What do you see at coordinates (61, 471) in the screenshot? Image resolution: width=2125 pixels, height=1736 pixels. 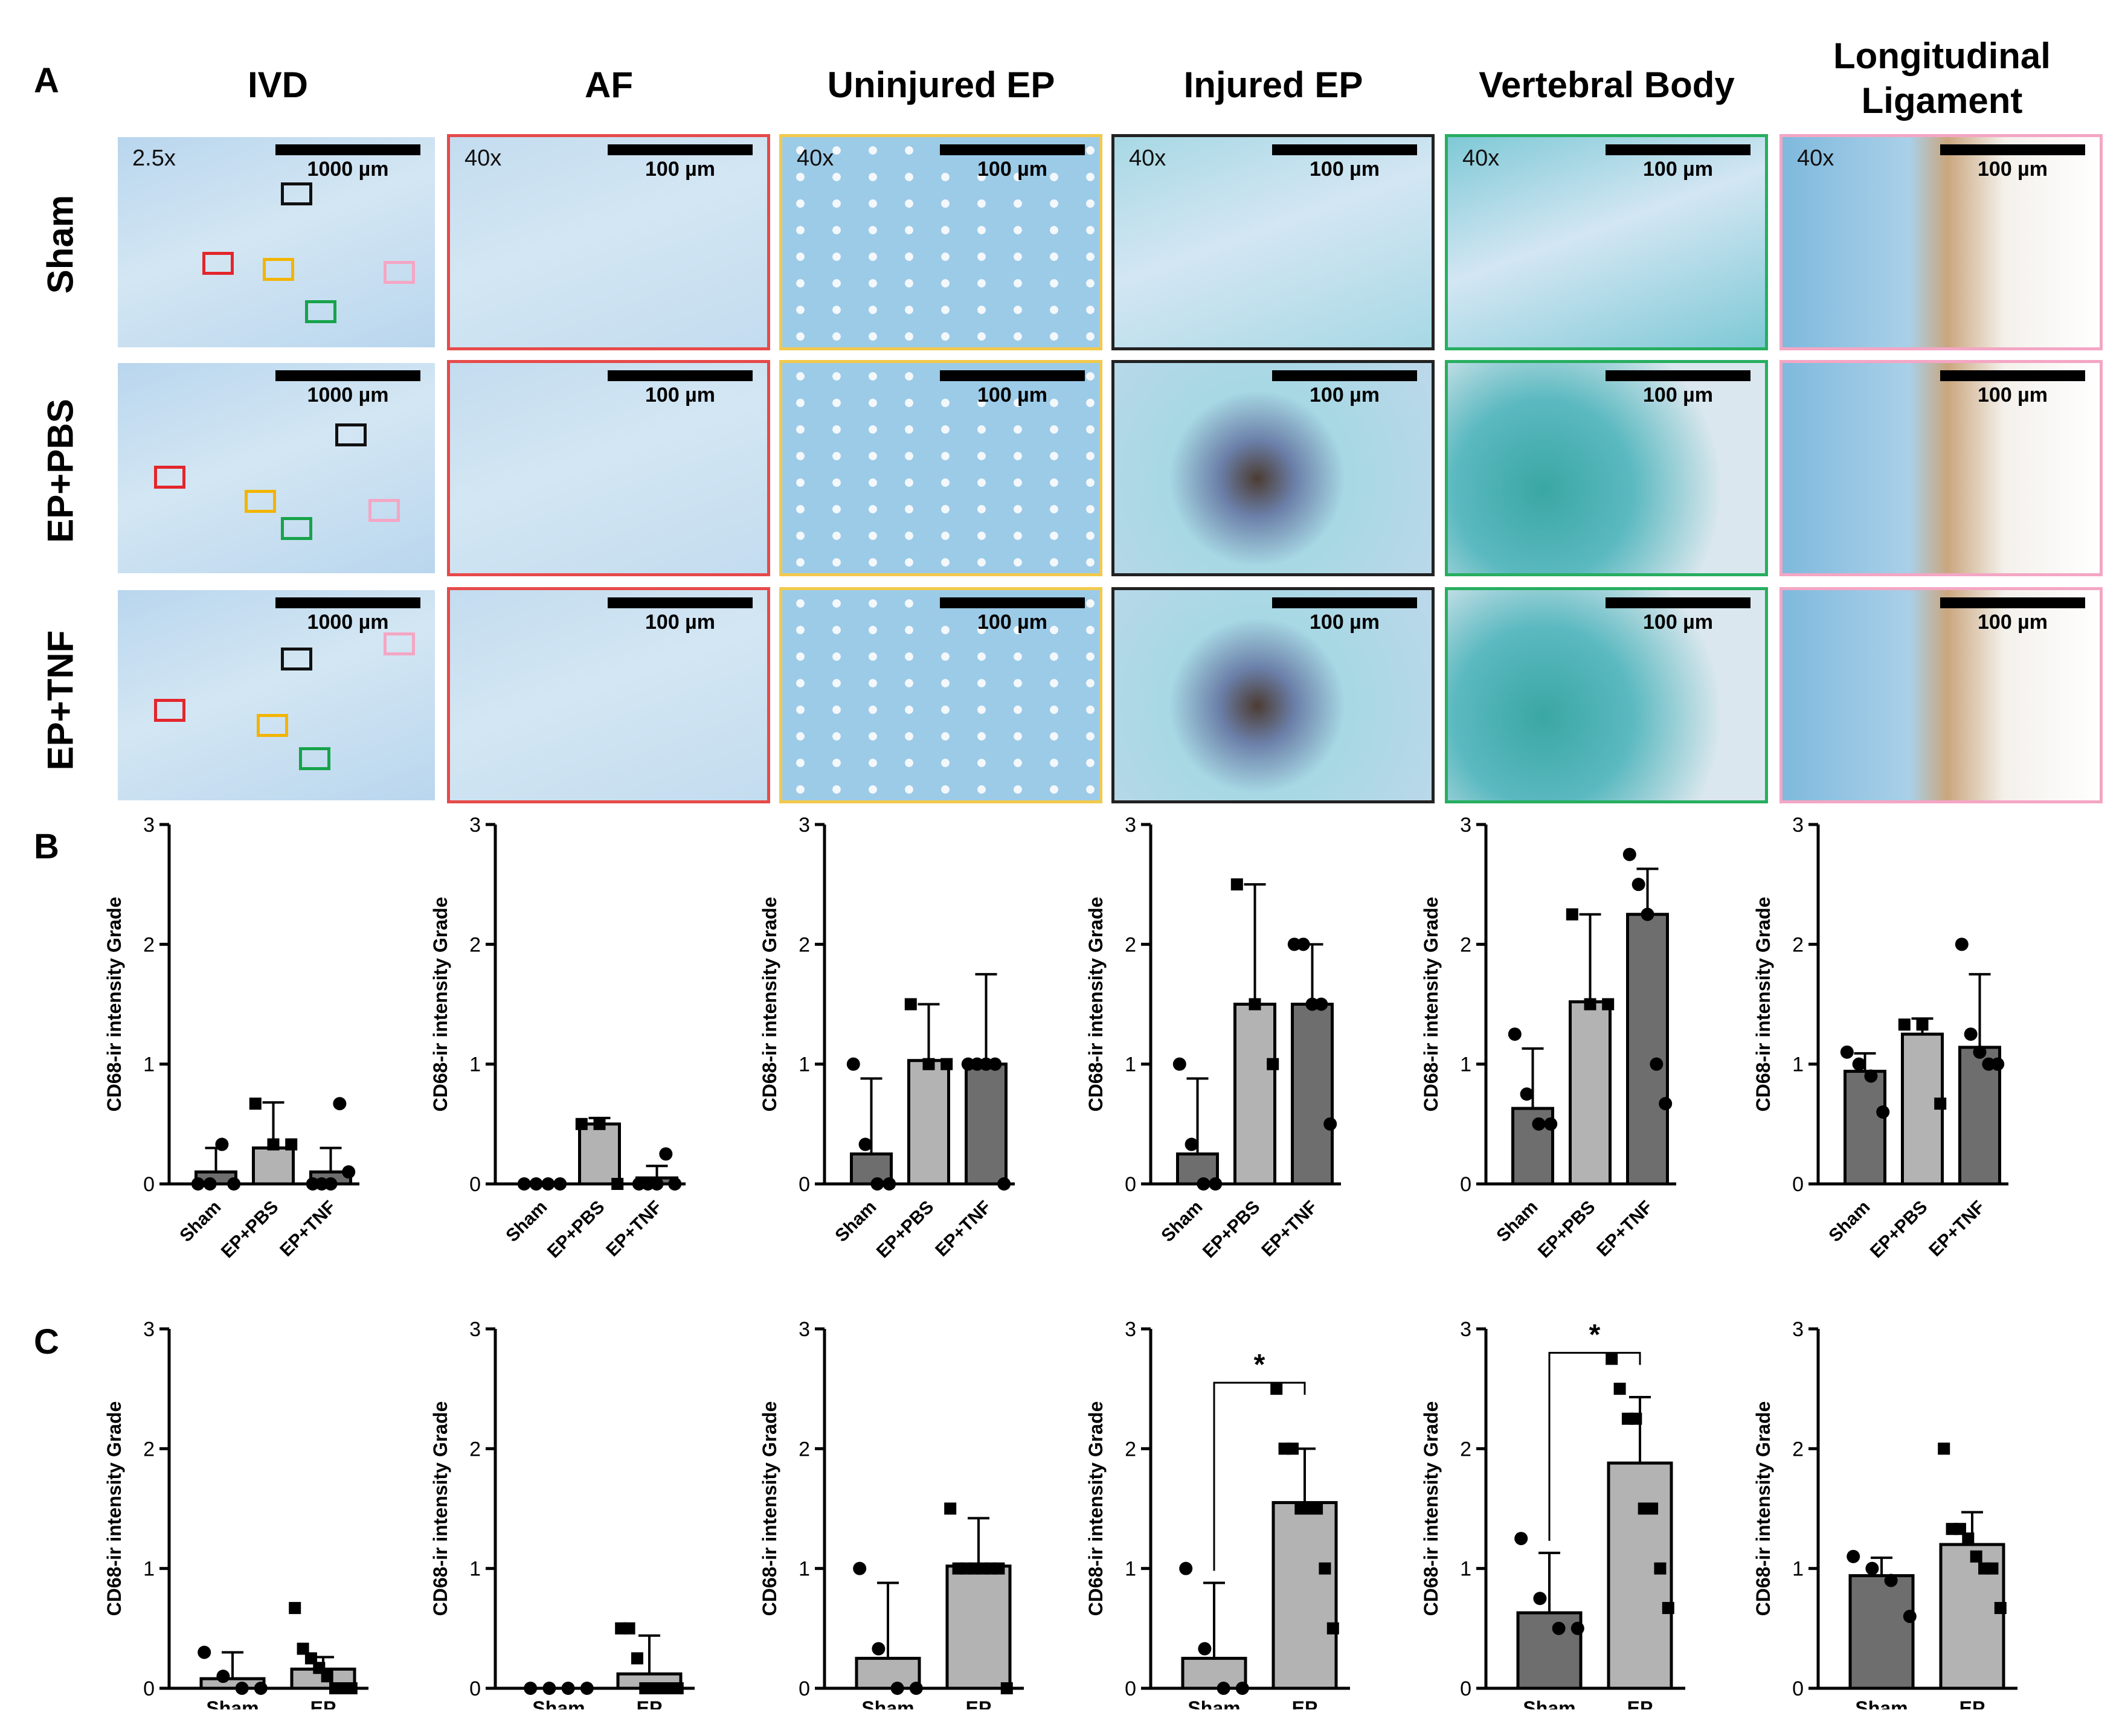 I see `row-label-ep-pbs: EP+PBS` at bounding box center [61, 471].